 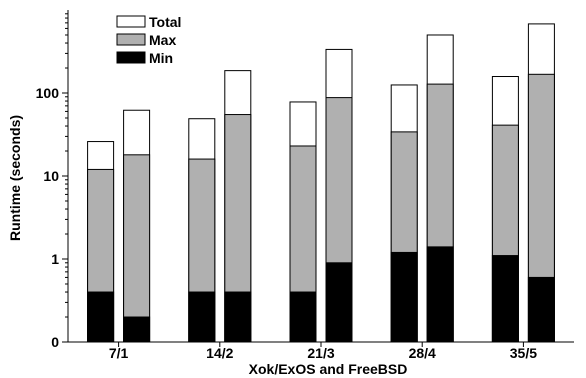 I want to click on y-tick-label: 10, so click(x=51, y=176).